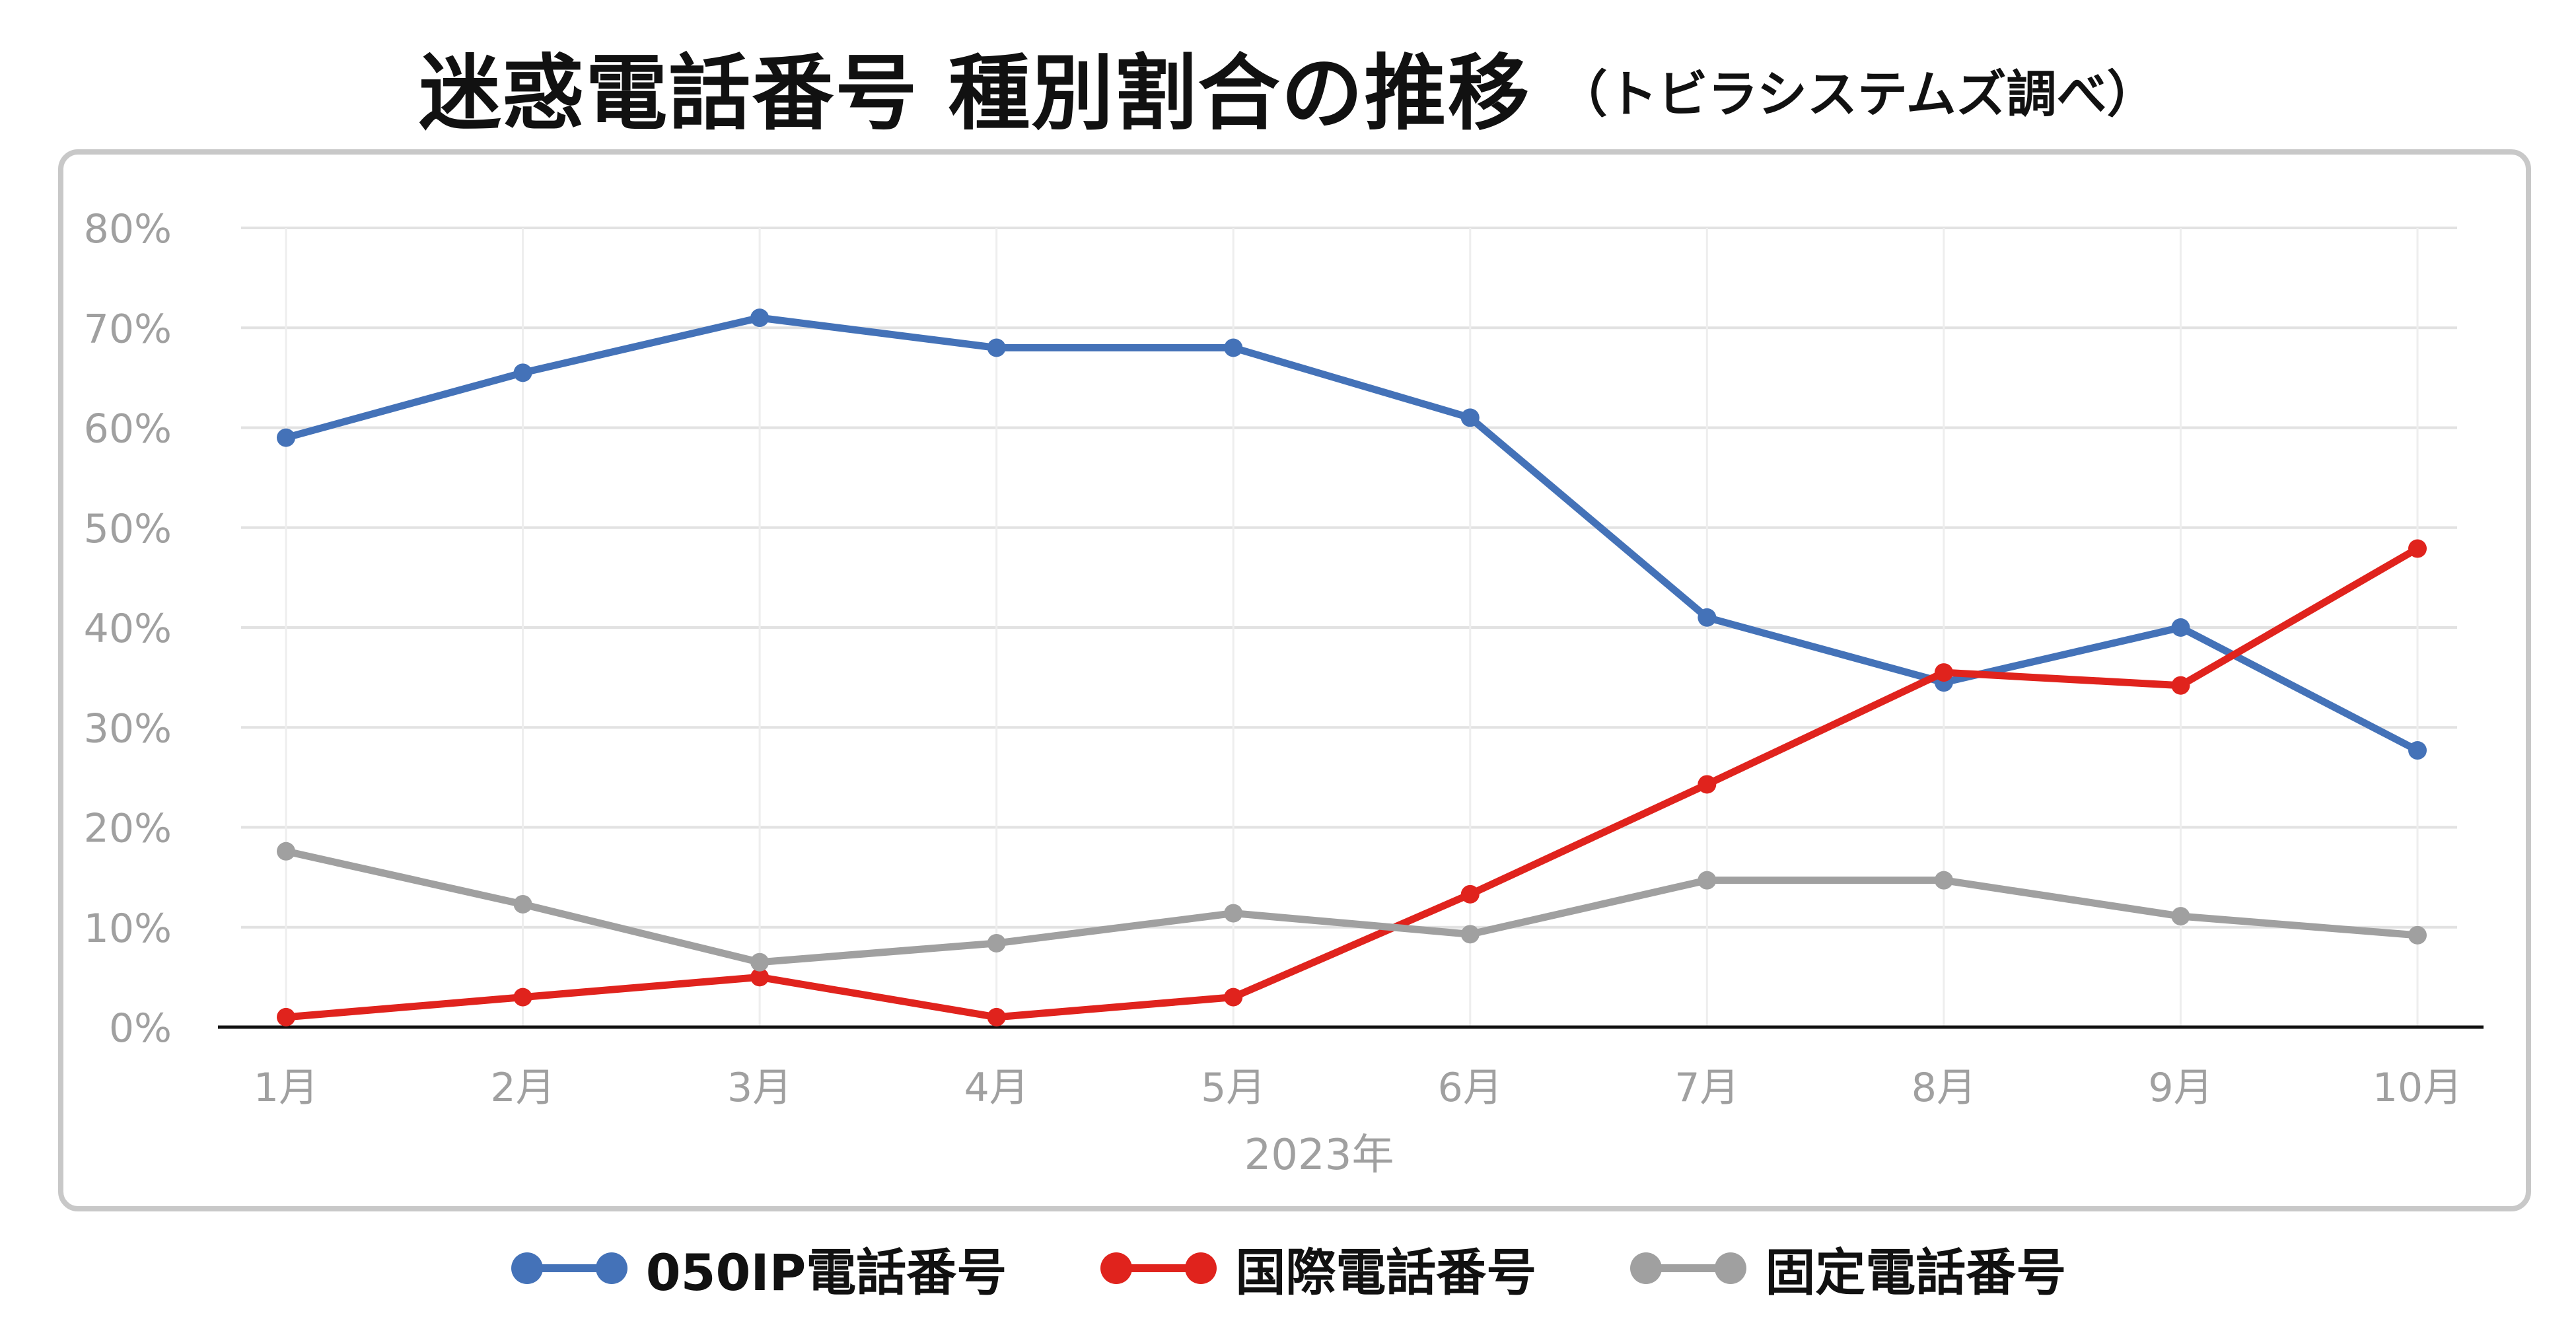 The image size is (2576, 1329). What do you see at coordinates (1233, 1088) in the screenshot?
I see `x-tick-label: 5月` at bounding box center [1233, 1088].